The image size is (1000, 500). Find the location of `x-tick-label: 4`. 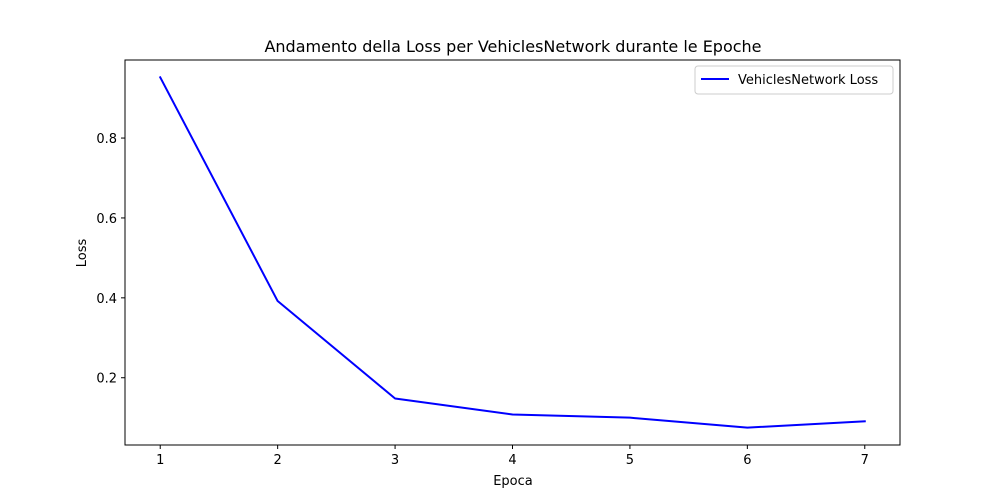

x-tick-label: 4 is located at coordinates (512, 460).